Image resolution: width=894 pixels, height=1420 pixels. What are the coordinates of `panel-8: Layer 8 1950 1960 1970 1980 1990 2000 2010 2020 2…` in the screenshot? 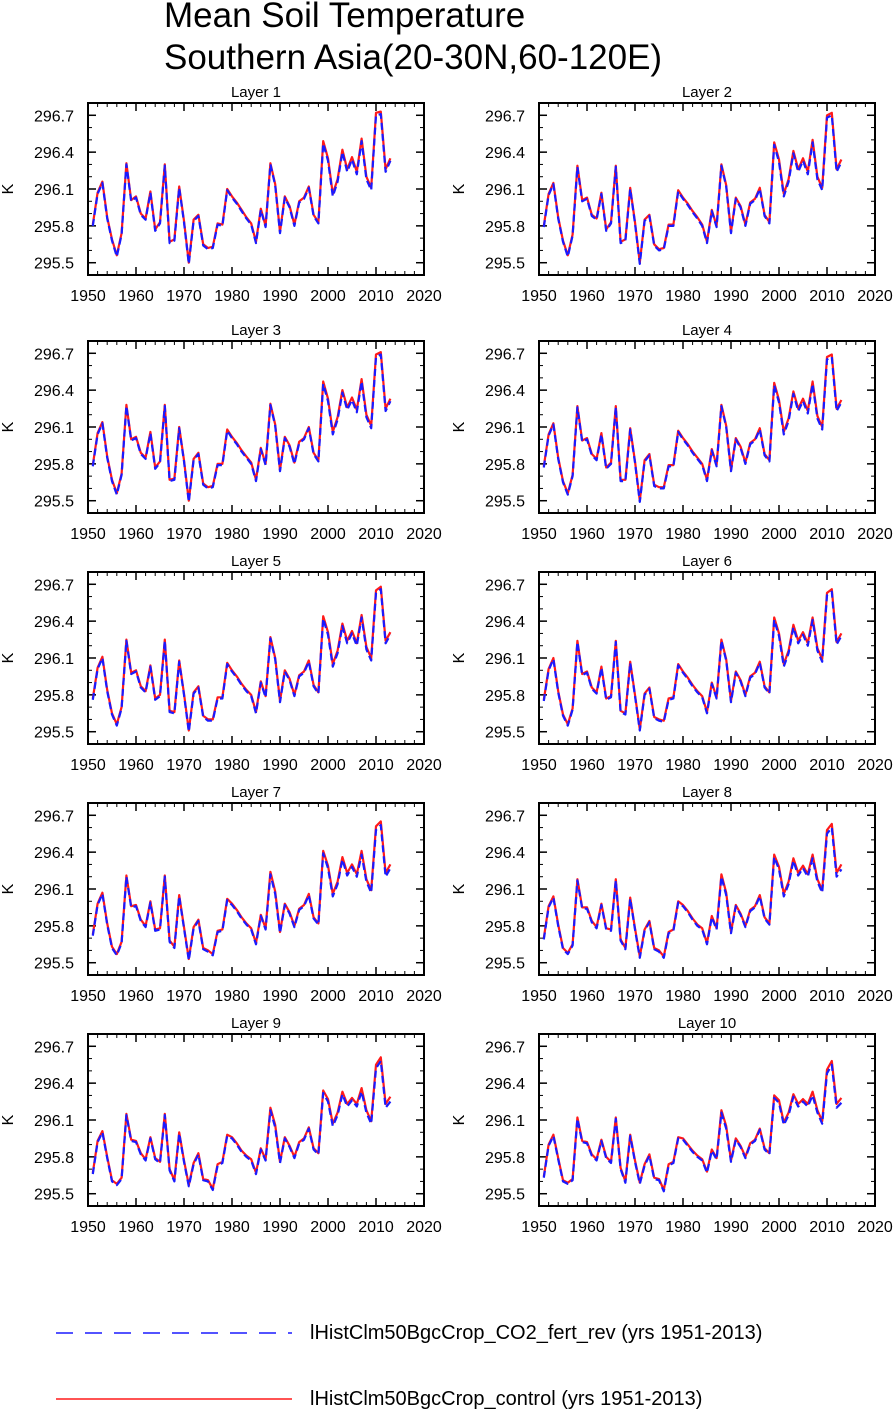 It's located at (672, 894).